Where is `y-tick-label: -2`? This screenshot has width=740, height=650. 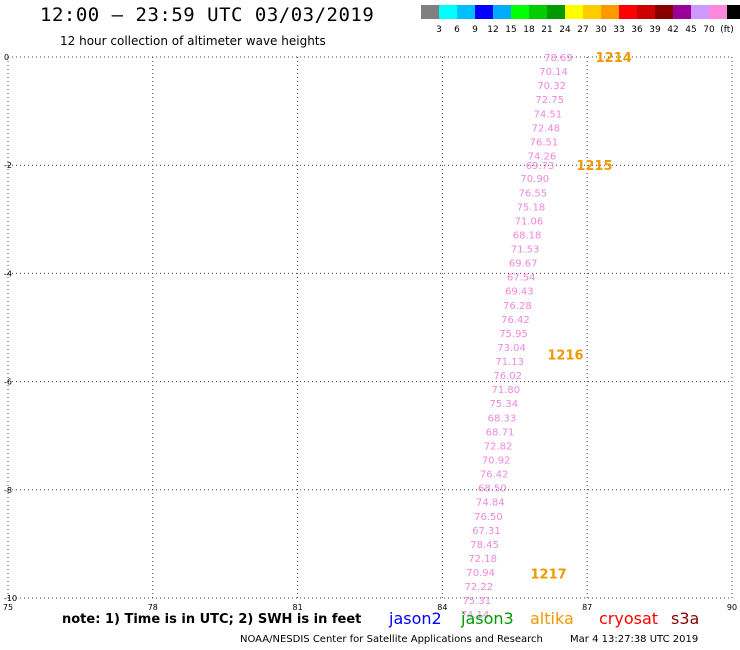
y-tick-label: -2 is located at coordinates (8, 165).